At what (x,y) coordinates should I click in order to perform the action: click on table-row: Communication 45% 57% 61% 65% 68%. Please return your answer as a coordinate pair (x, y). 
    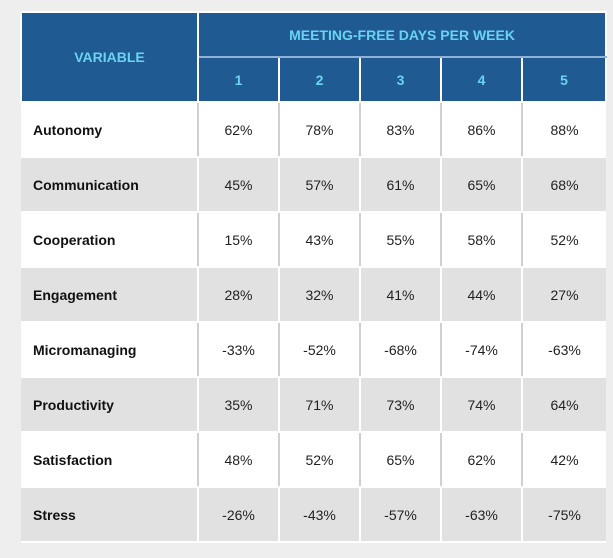
    Looking at the image, I should click on (314, 185).